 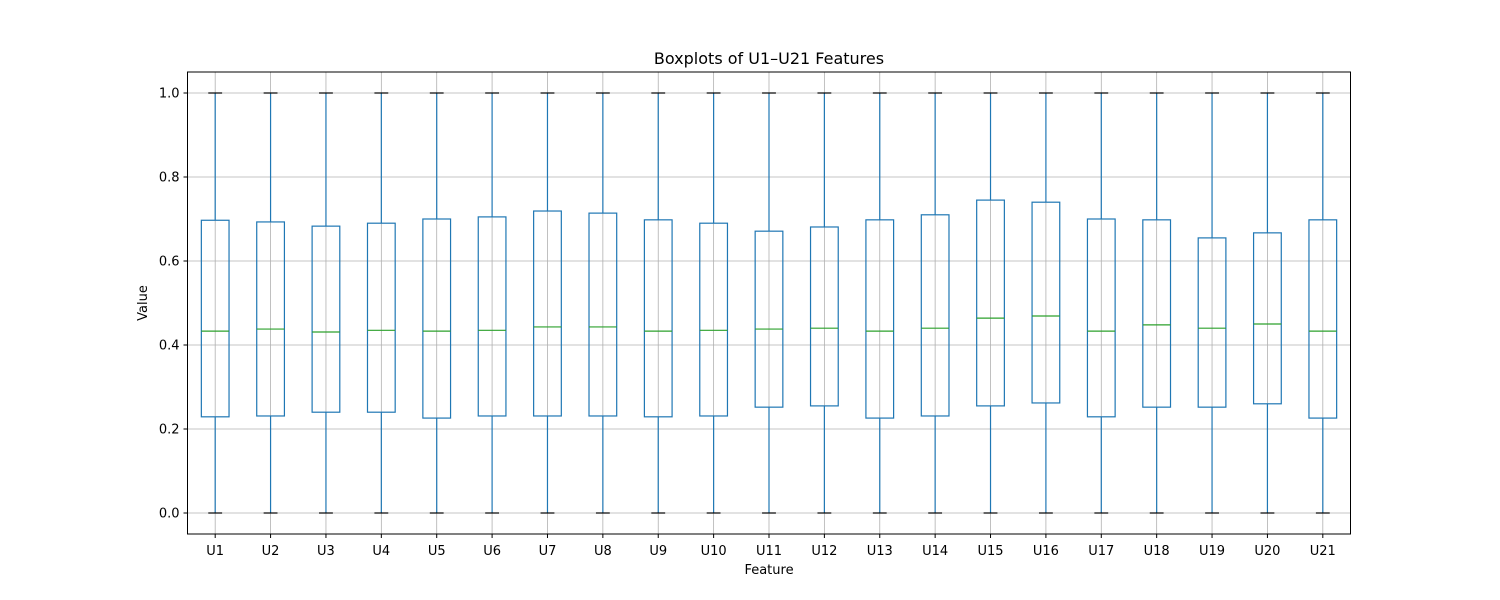 What do you see at coordinates (658, 551) in the screenshot?
I see `x-tick-label-u9: U9` at bounding box center [658, 551].